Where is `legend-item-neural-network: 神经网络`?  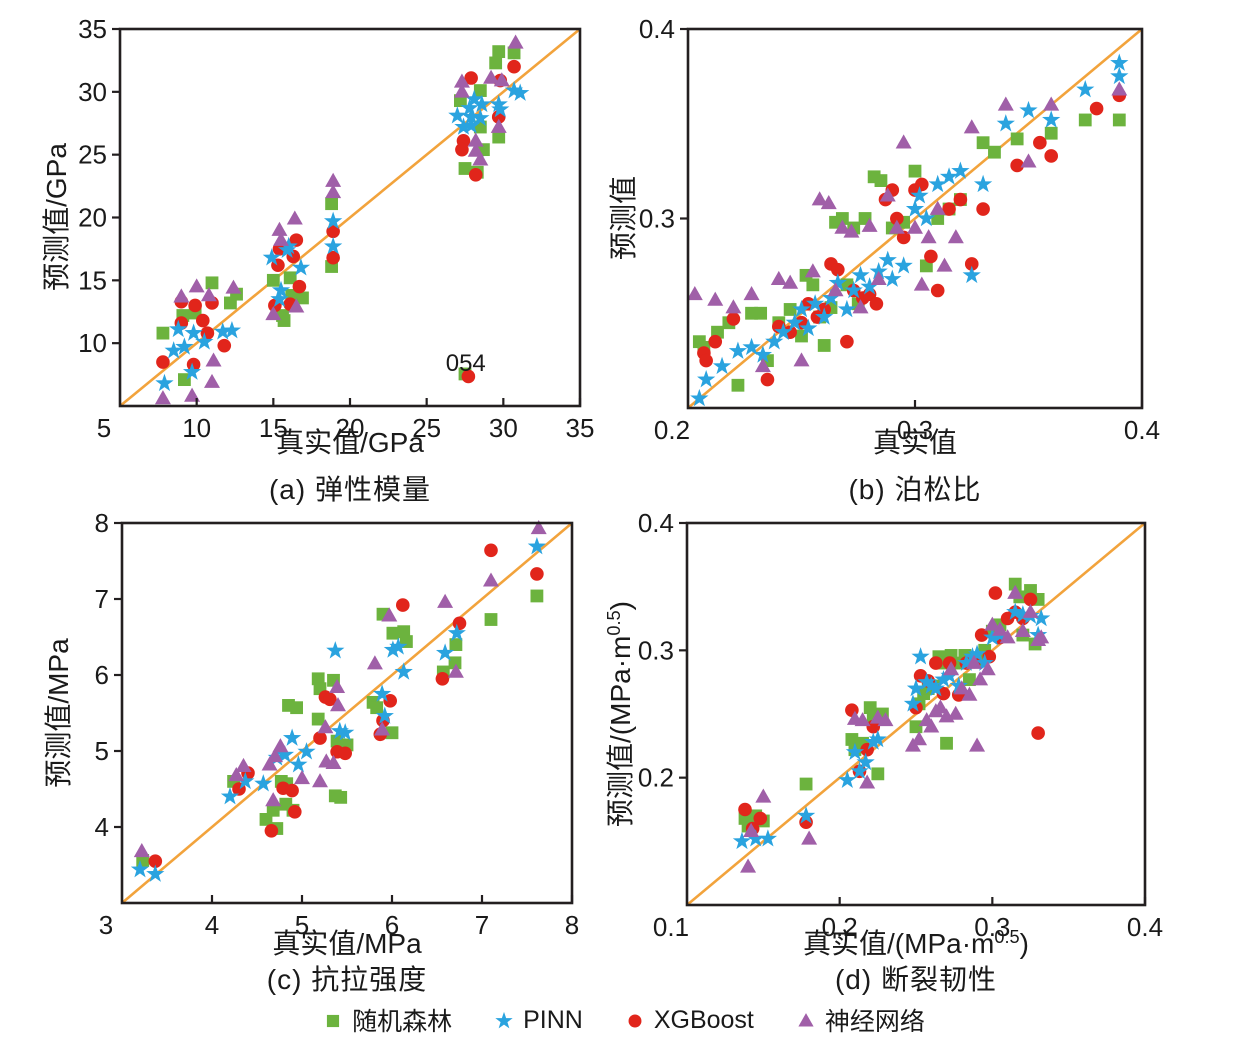 legend-item-neural-network: 神经网络 is located at coordinates (859, 1020).